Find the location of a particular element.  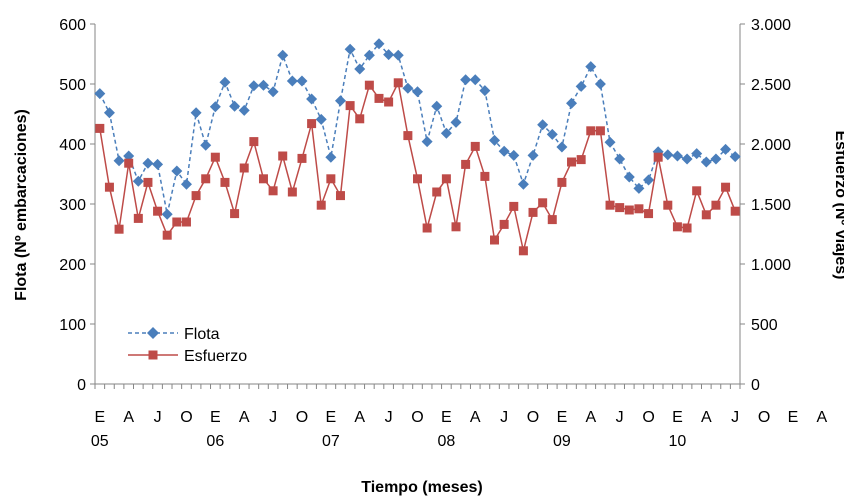

left-tick-label: 300 is located at coordinates (72, 205).